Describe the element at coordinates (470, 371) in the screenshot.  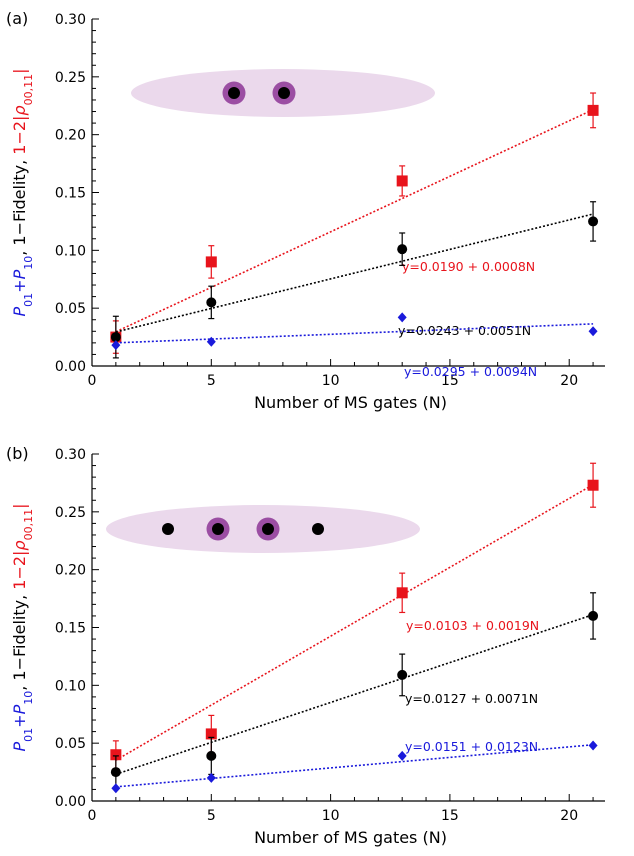
I see `fit-equation-blue: y=0.0295 + 0.0094N` at that location.